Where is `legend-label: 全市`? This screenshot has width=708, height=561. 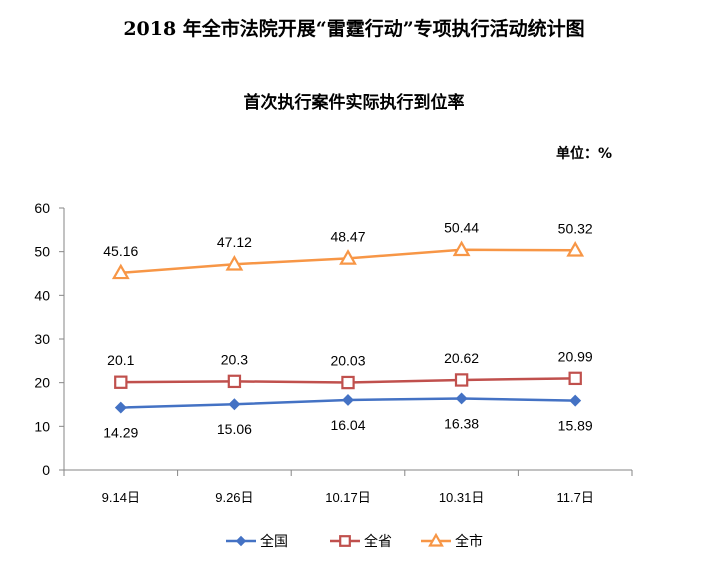
legend-label: 全市 is located at coordinates (469, 541).